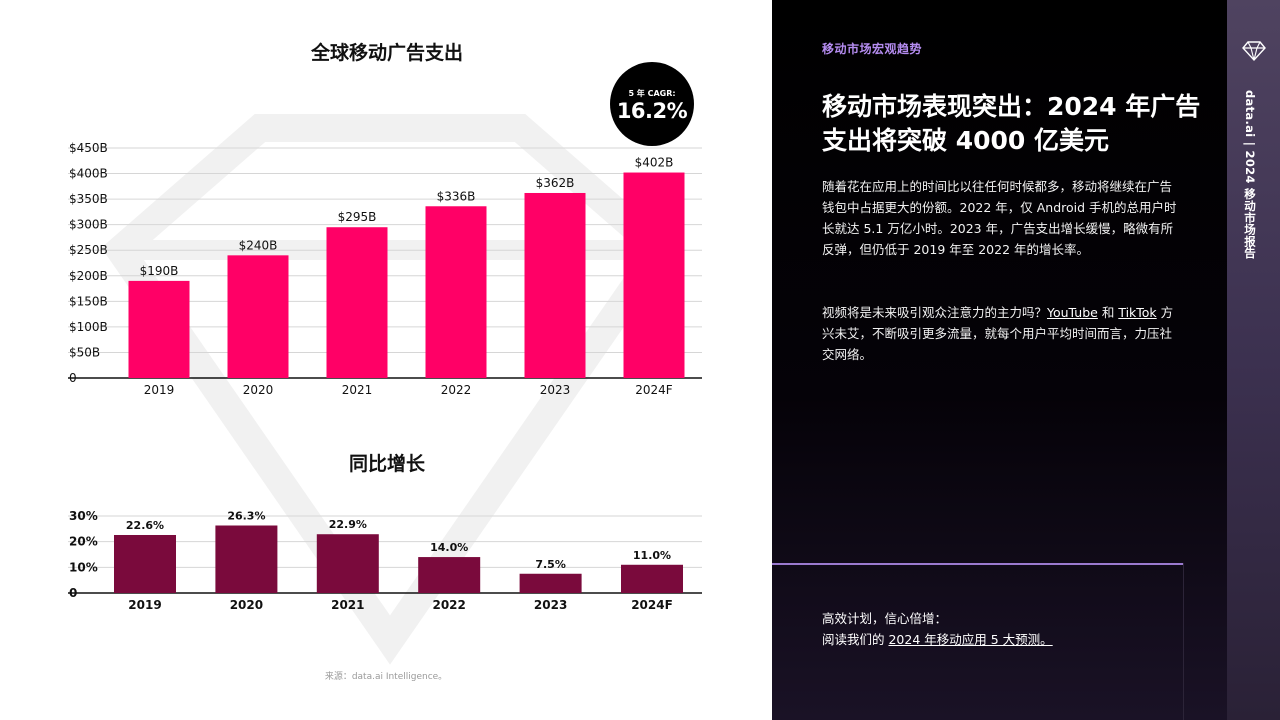 Image resolution: width=1280 pixels, height=720 pixels. I want to click on bar-value-label: $362B, so click(555, 183).